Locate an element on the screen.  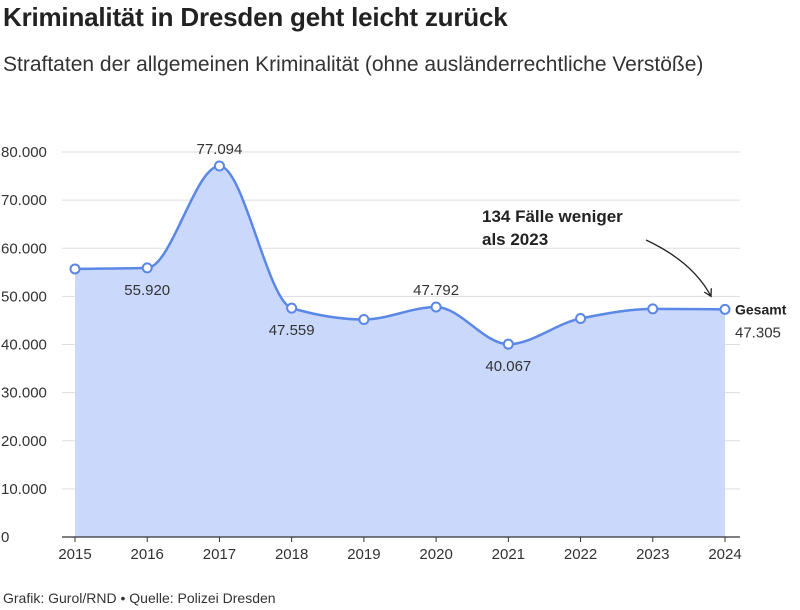
data-label: 55.920 is located at coordinates (147, 290).